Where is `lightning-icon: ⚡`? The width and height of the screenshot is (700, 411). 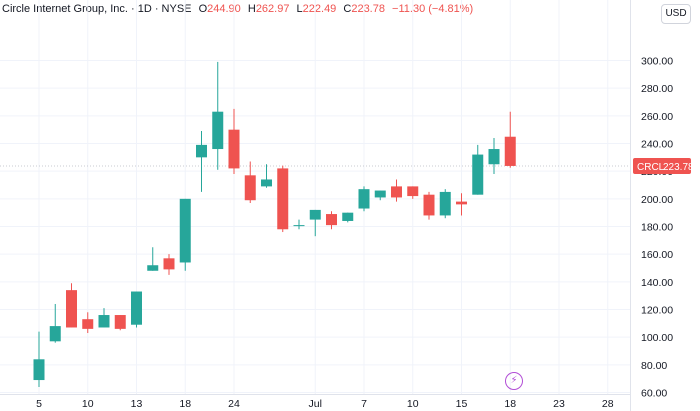 lightning-icon: ⚡ is located at coordinates (514, 381).